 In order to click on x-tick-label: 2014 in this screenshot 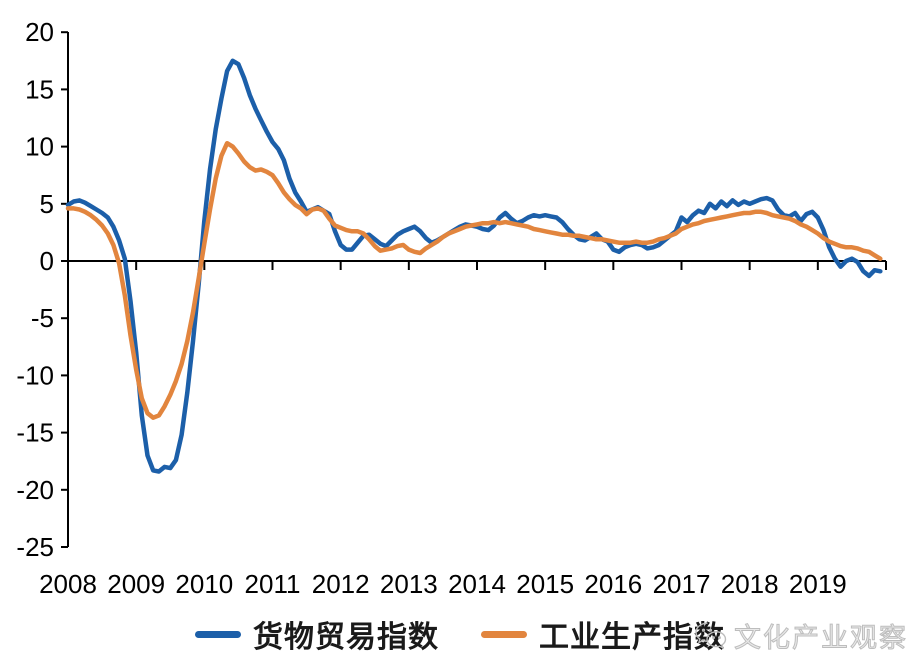, I will do `click(477, 584)`.